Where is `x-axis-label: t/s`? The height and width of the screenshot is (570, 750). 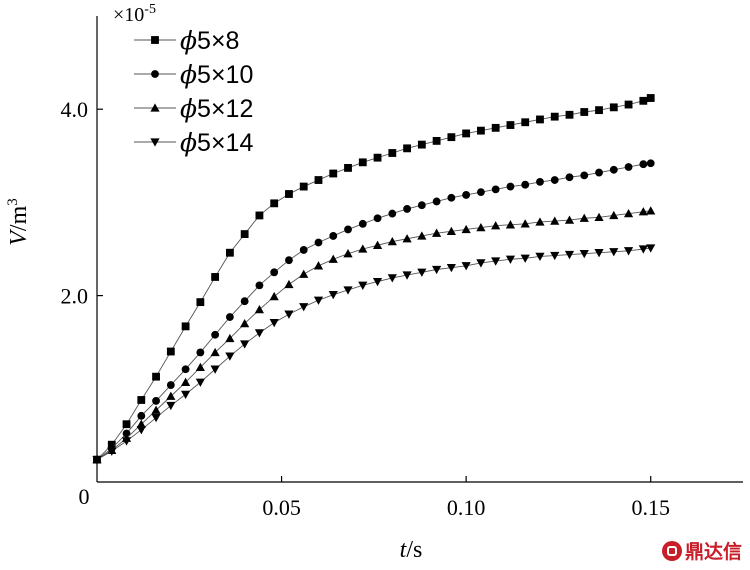 x-axis-label: t/s is located at coordinates (411, 550).